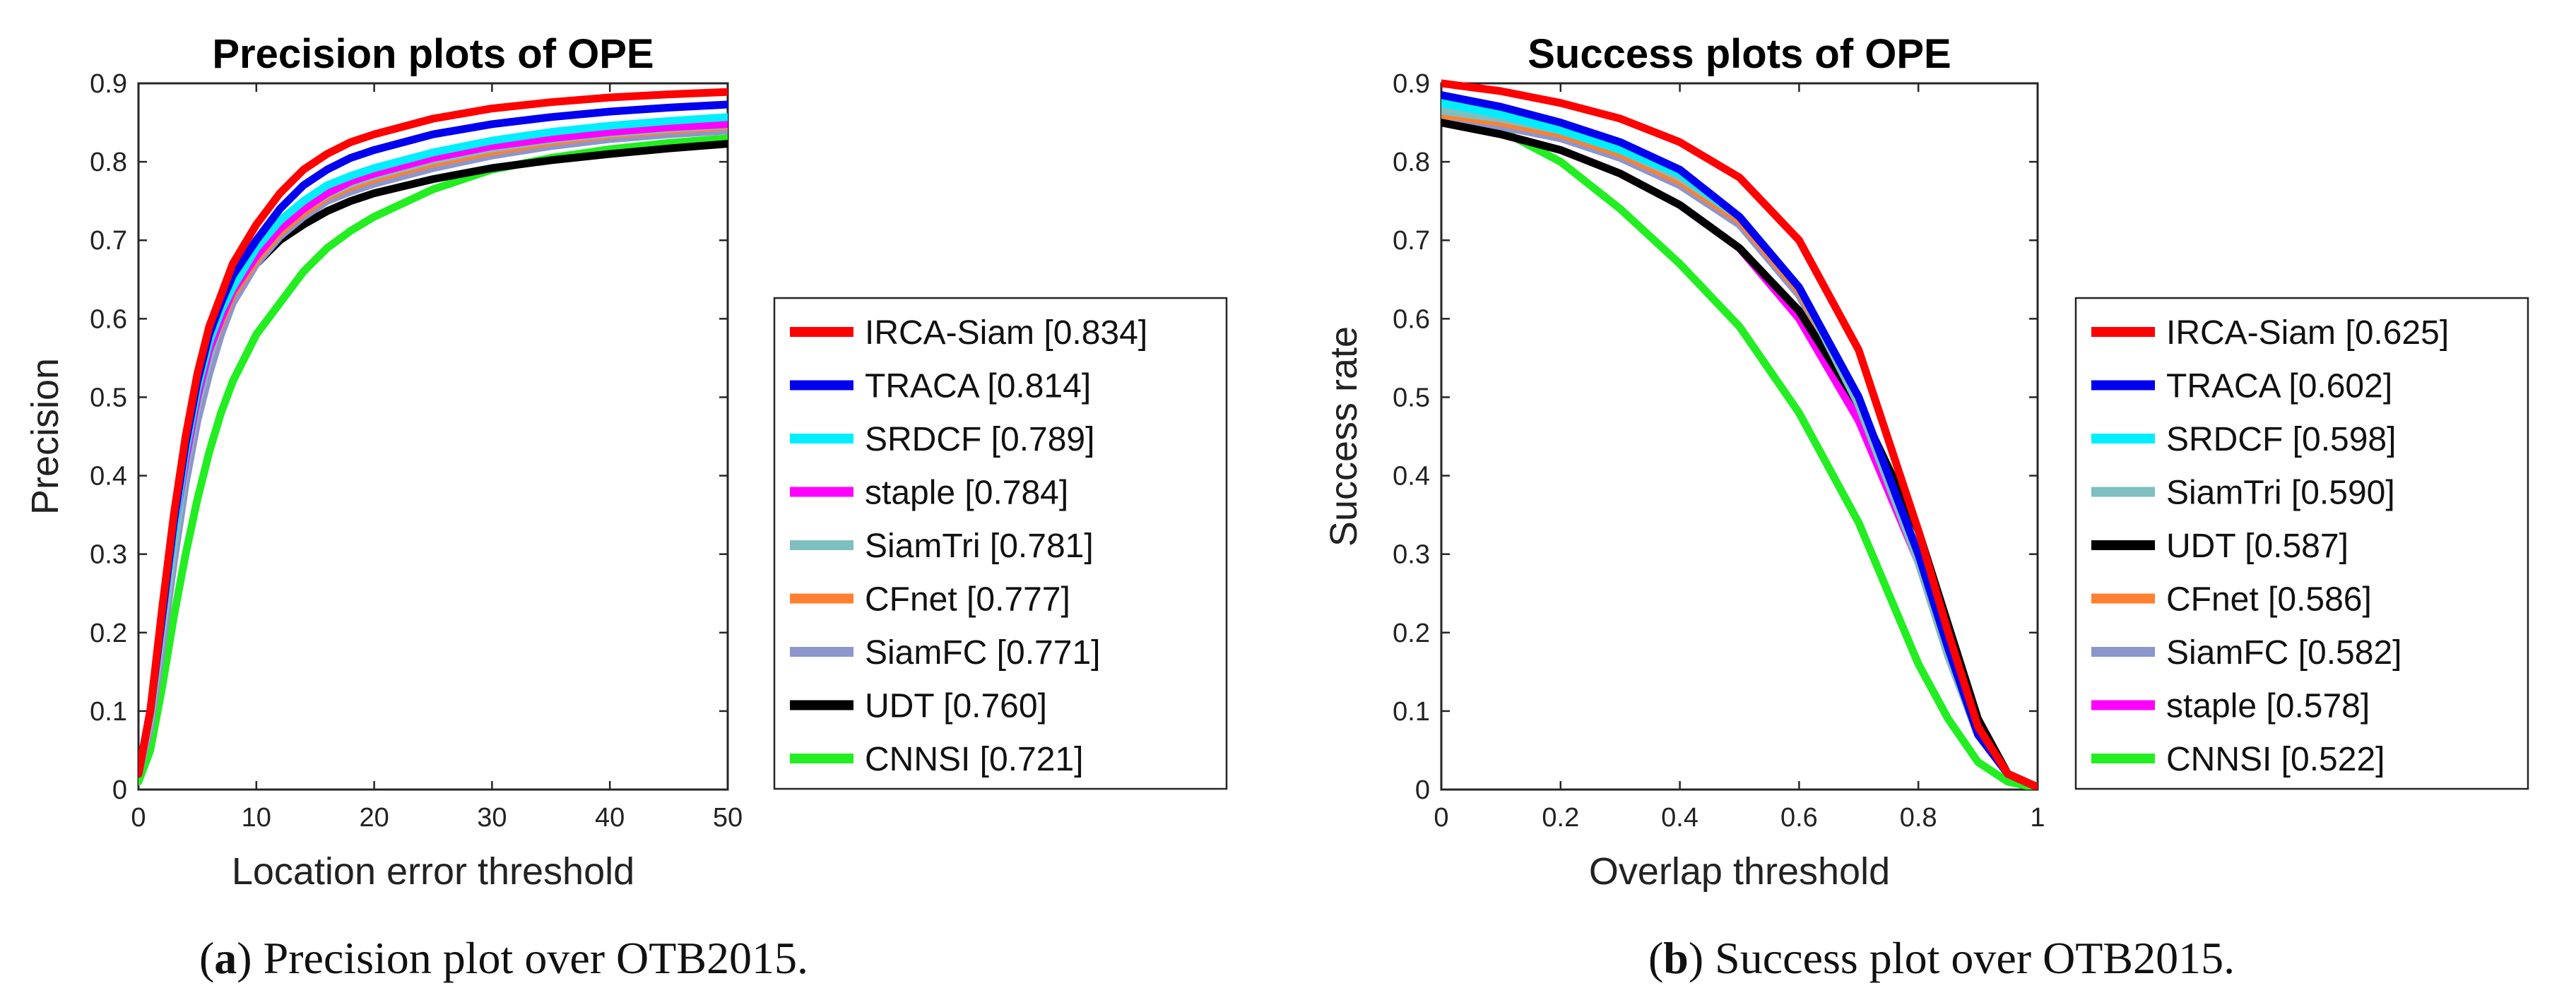 The height and width of the screenshot is (1000, 2576). What do you see at coordinates (2280, 493) in the screenshot?
I see `legend-entry: SiamTri [0.590]` at bounding box center [2280, 493].